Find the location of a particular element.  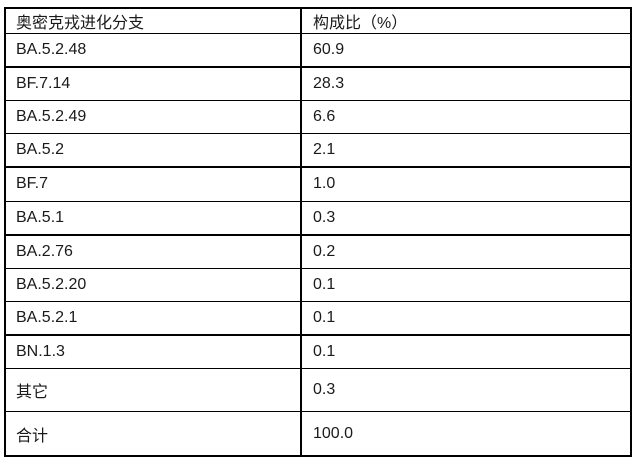

branch-cell: BF.7 is located at coordinates (153, 184).